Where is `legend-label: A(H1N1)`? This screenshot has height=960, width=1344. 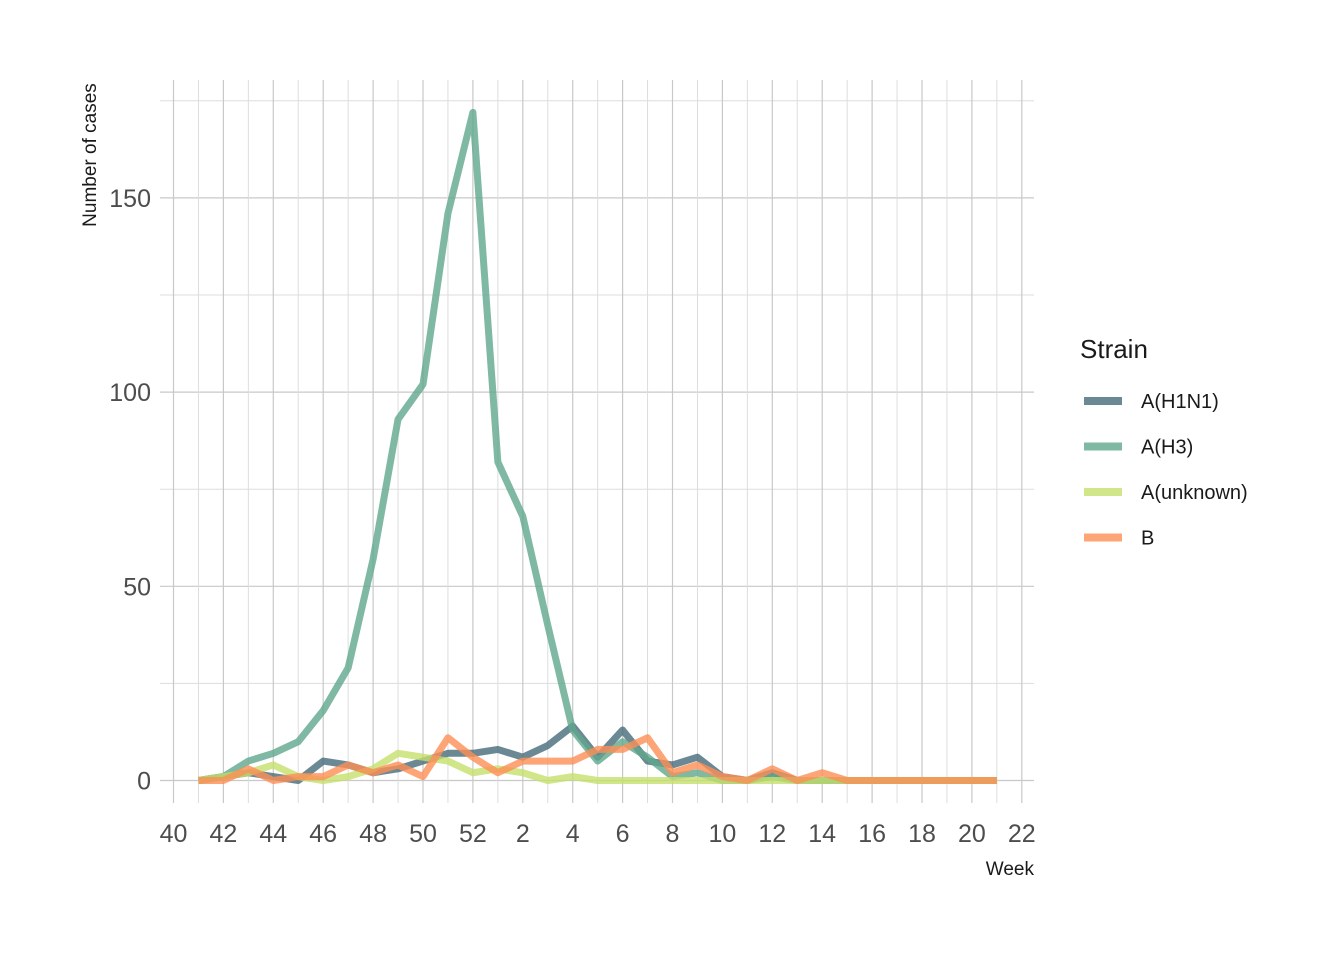 legend-label: A(H1N1) is located at coordinates (1180, 402).